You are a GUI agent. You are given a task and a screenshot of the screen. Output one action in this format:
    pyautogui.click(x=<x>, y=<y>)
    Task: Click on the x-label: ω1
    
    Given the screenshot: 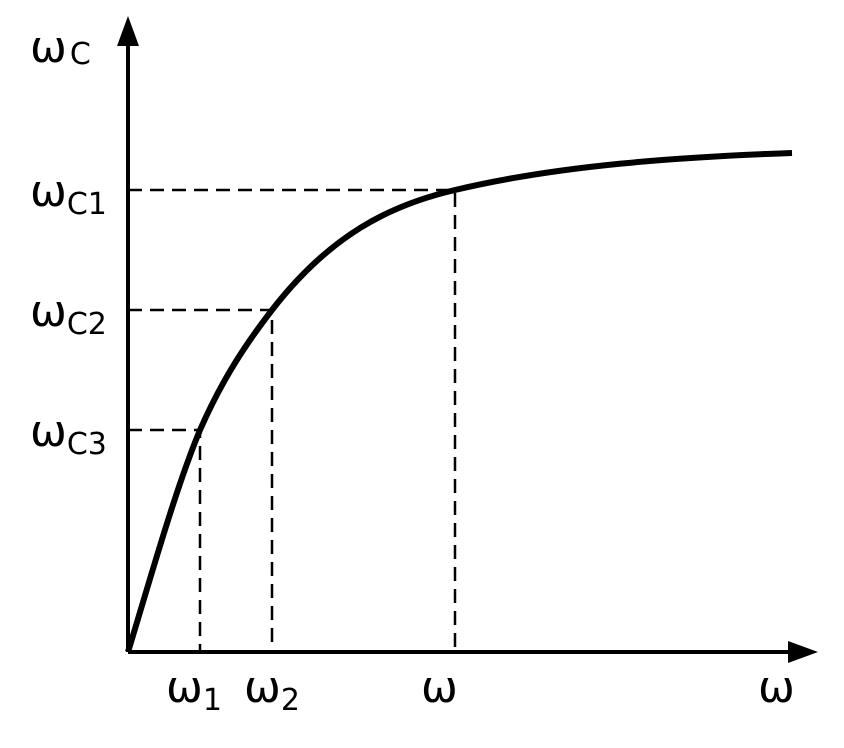 What is the action you would take?
    pyautogui.click(x=194, y=690)
    